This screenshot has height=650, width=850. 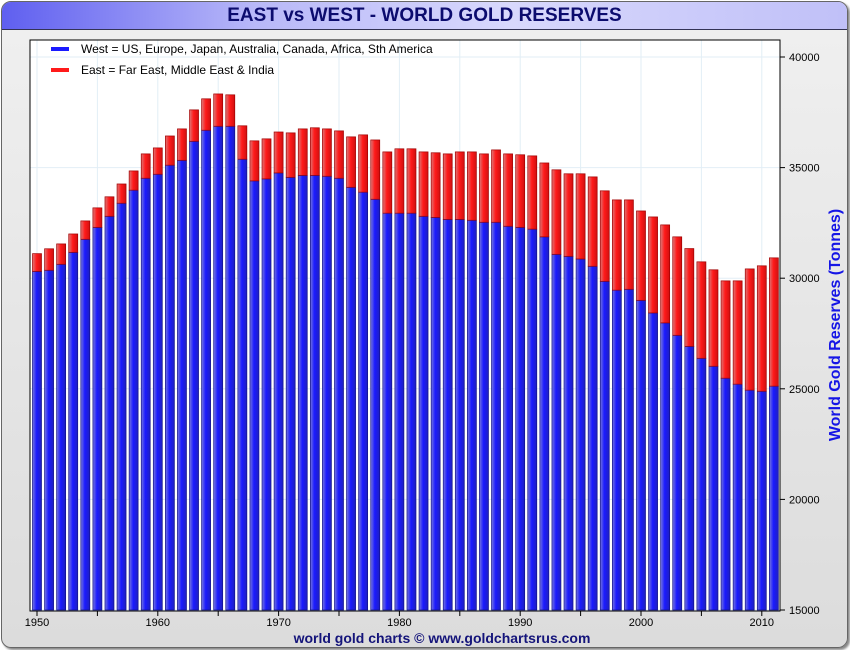 What do you see at coordinates (532, 192) in the screenshot?
I see `bar-east-1991` at bounding box center [532, 192].